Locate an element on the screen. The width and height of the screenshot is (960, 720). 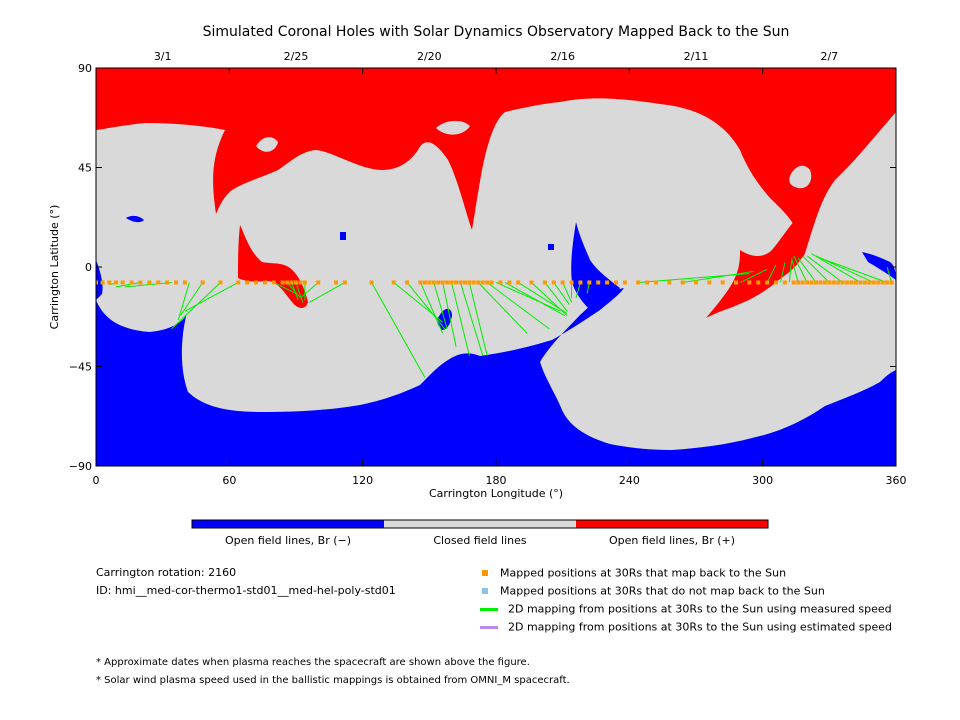
purple-line-icon is located at coordinates (489, 627).